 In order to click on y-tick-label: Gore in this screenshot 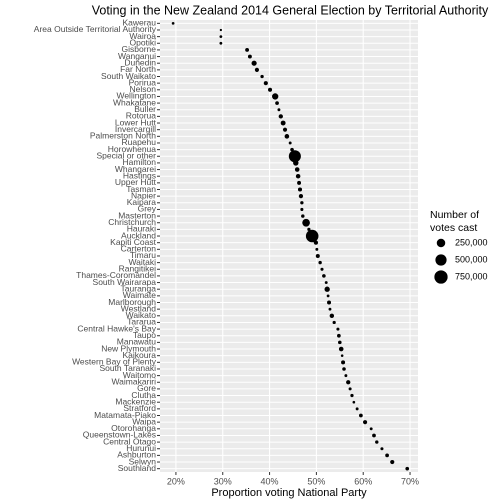, I will do `click(146, 388)`.